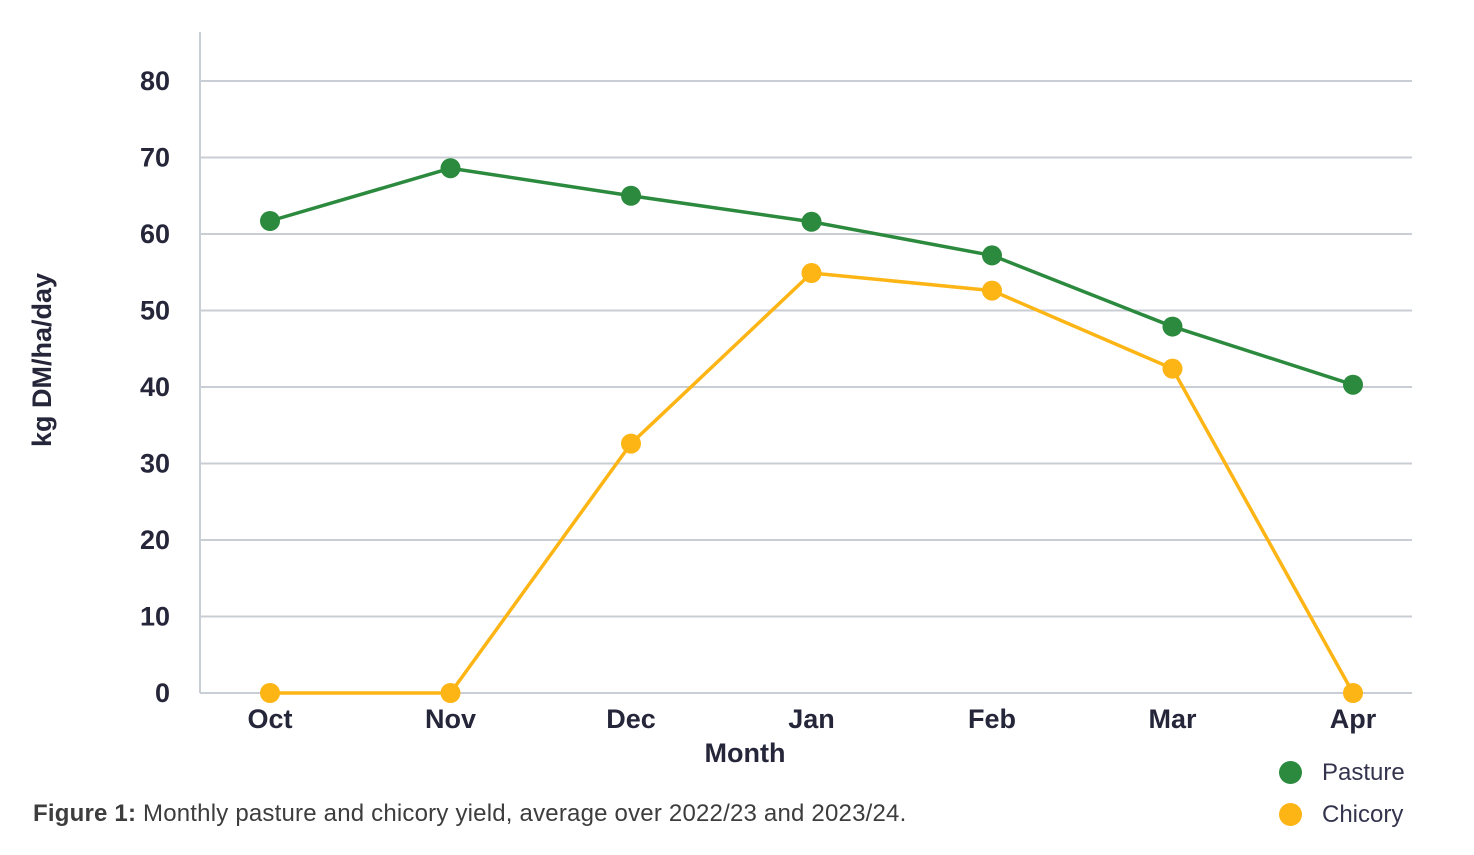  Describe the element at coordinates (992, 719) in the screenshot. I see `x-tick-label: Feb` at that location.